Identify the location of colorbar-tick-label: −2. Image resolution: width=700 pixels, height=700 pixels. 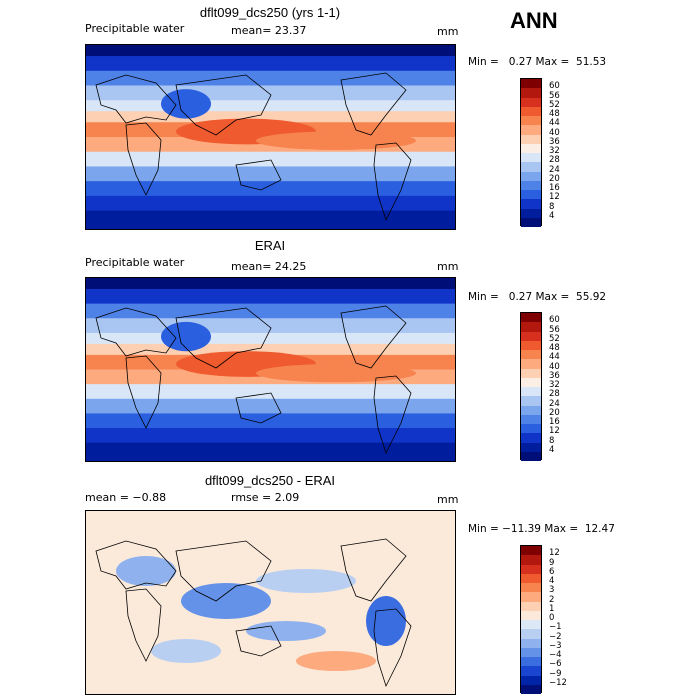
(555, 636).